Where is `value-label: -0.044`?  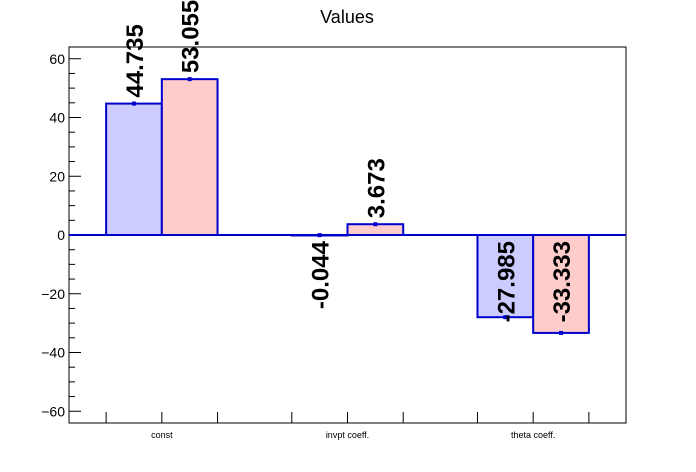
value-label: -0.044 is located at coordinates (321, 274).